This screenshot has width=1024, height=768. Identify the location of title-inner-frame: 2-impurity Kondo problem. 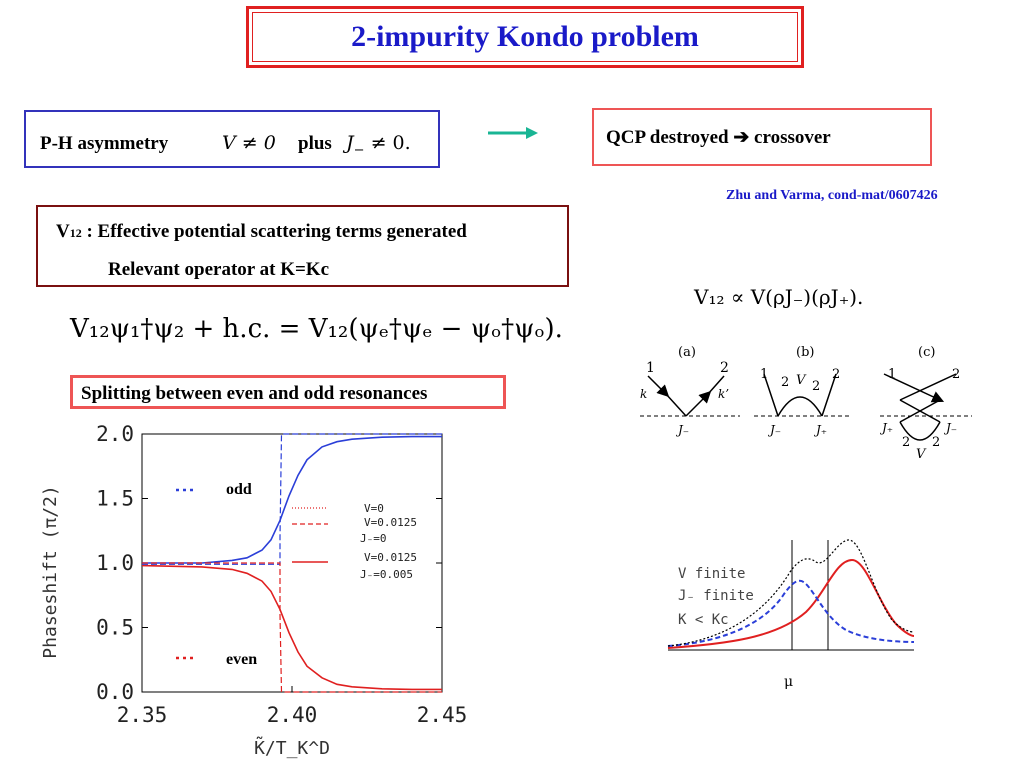
(525, 37).